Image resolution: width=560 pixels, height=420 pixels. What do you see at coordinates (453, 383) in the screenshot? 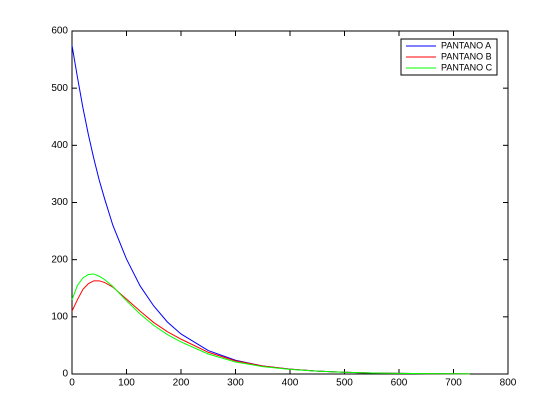
I see `x-tick-label: 700` at bounding box center [453, 383].